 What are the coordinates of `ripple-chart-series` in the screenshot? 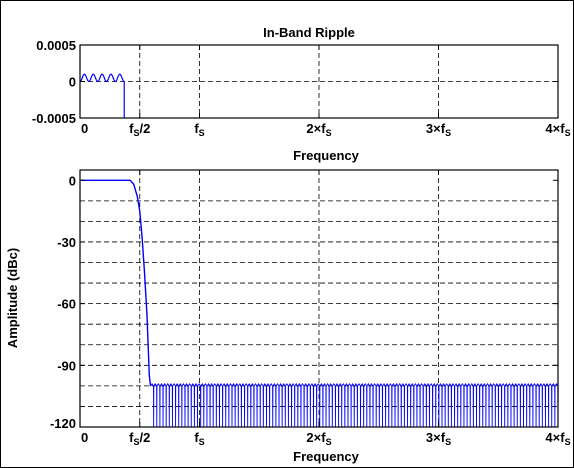 It's located at (102, 95).